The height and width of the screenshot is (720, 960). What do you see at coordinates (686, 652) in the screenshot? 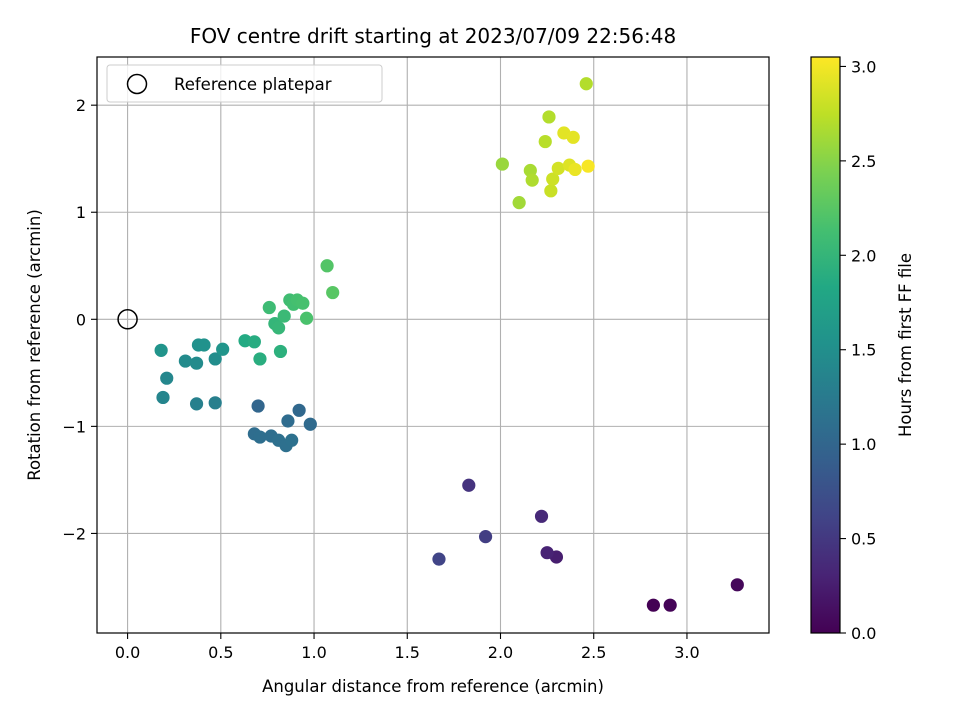
I see `x-tick-label-6: 3.0` at bounding box center [686, 652].